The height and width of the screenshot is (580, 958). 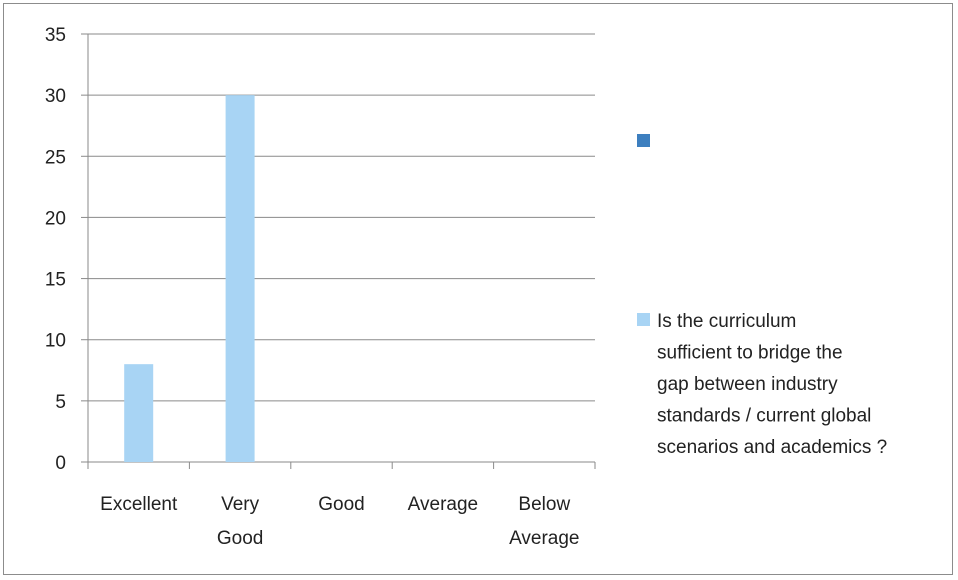 I want to click on x-tick-label: Good, so click(x=341, y=504).